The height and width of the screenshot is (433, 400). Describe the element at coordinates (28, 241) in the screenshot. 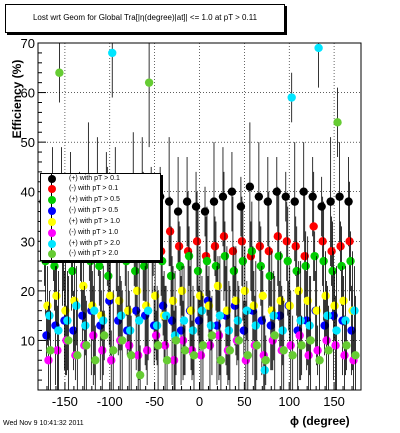

I see `y-tick-label: 30` at that location.